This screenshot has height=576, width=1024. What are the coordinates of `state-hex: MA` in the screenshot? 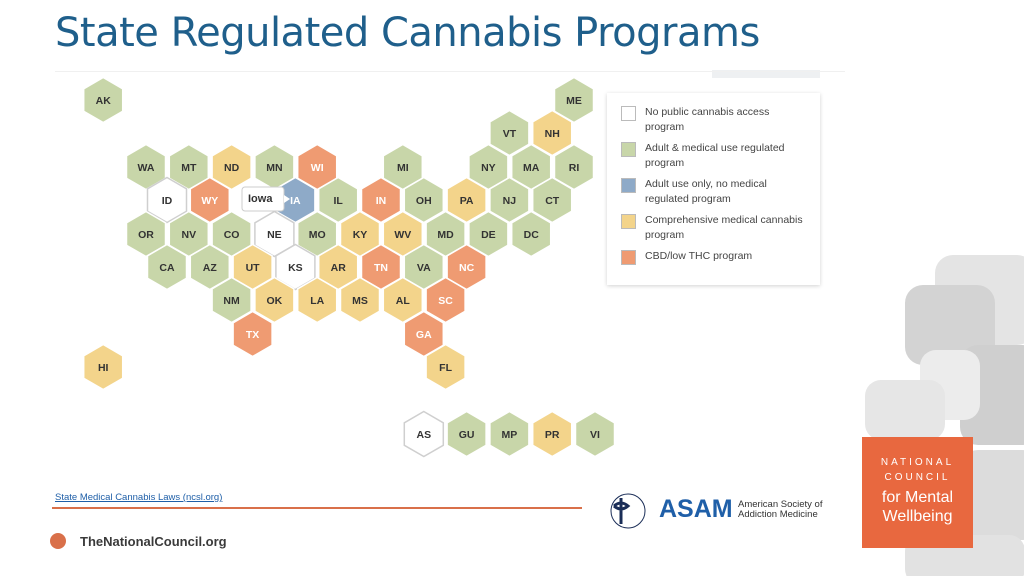 It's located at (531, 167).